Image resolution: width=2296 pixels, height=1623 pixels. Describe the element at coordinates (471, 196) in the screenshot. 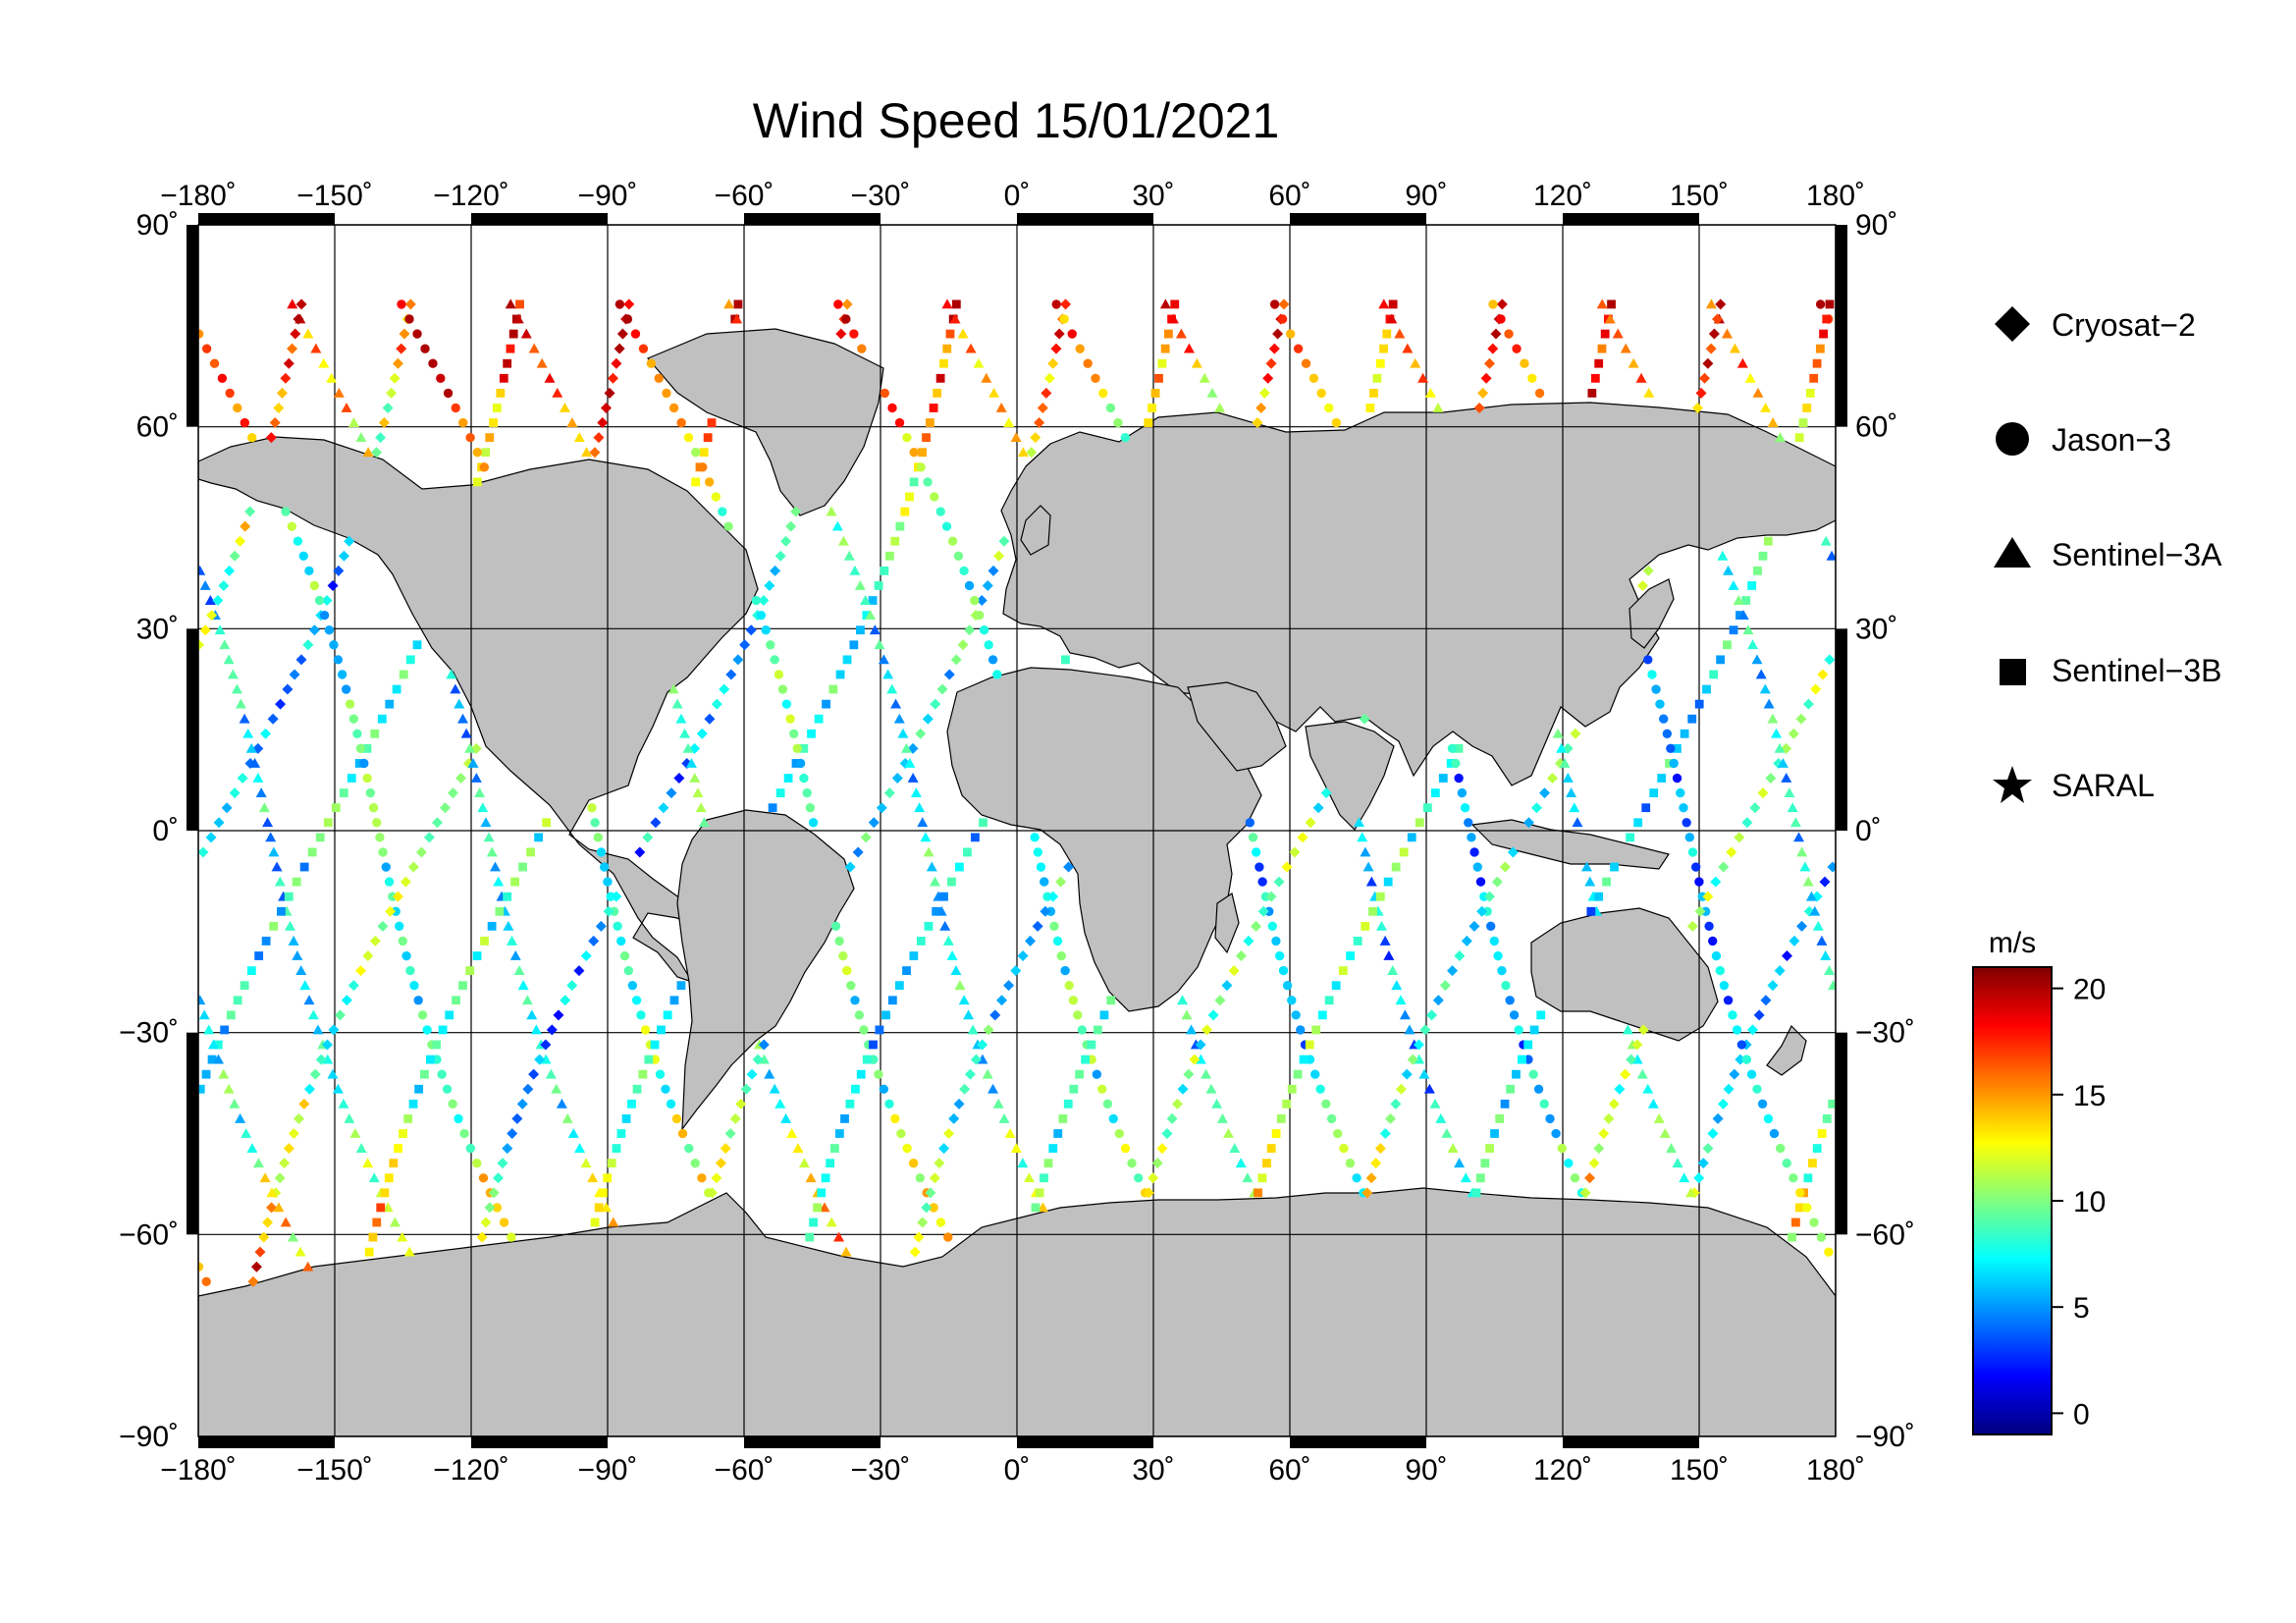

I see `lon-tick-label-top: −120˚` at that location.